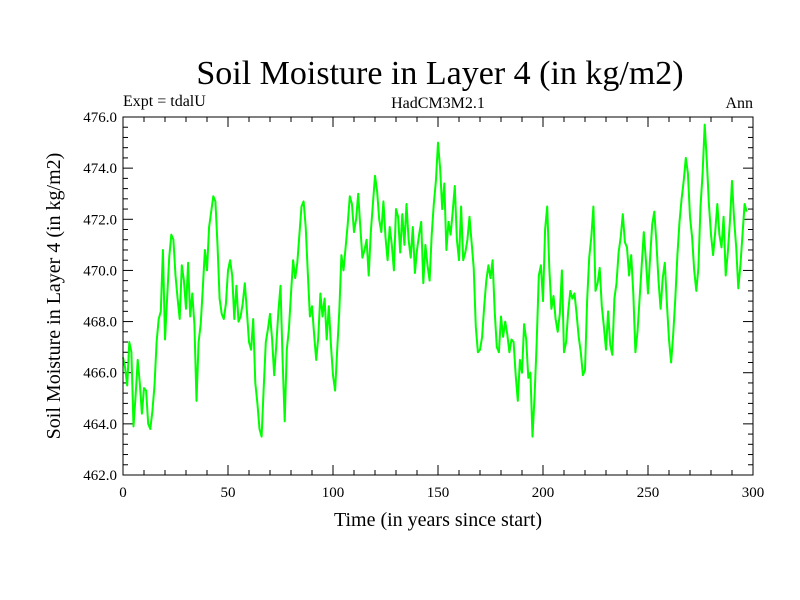 The height and width of the screenshot is (600, 800). I want to click on chart-title: Soil Moisture in Layer 4 (in kg/m2), so click(439, 73).